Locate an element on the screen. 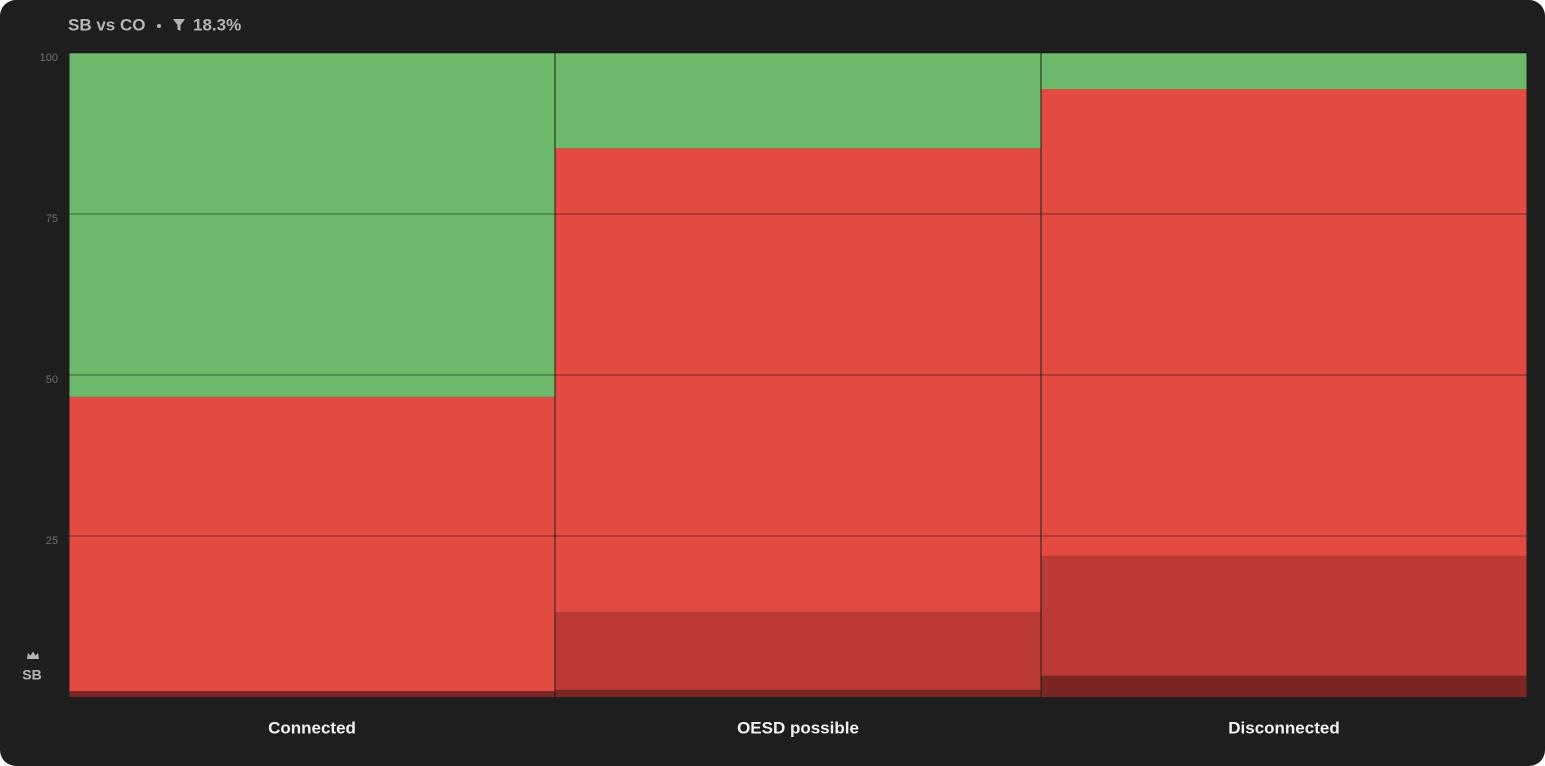  x-tick-label: Connected is located at coordinates (312, 727).